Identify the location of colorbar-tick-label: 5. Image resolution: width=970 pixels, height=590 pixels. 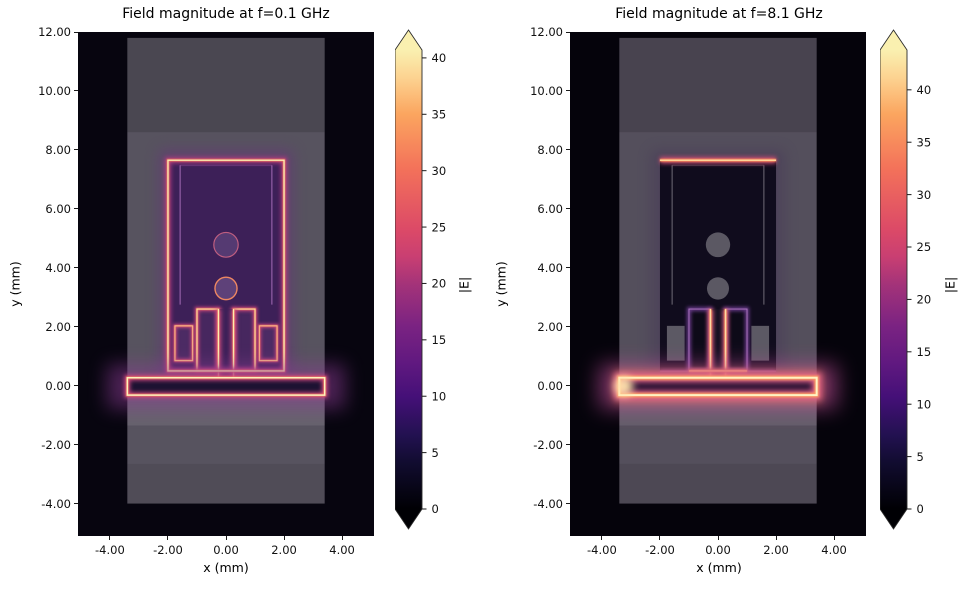
(920, 457).